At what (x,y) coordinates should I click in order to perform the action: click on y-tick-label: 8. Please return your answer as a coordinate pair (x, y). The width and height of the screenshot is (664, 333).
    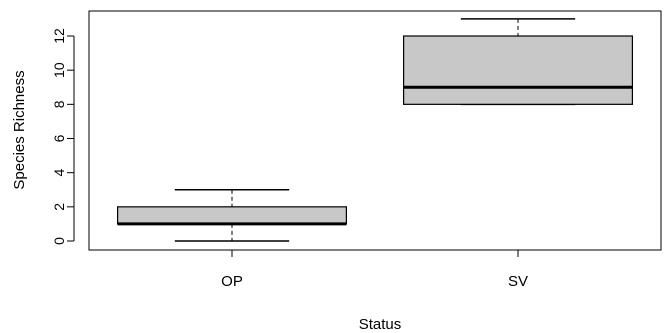
    Looking at the image, I should click on (59, 104).